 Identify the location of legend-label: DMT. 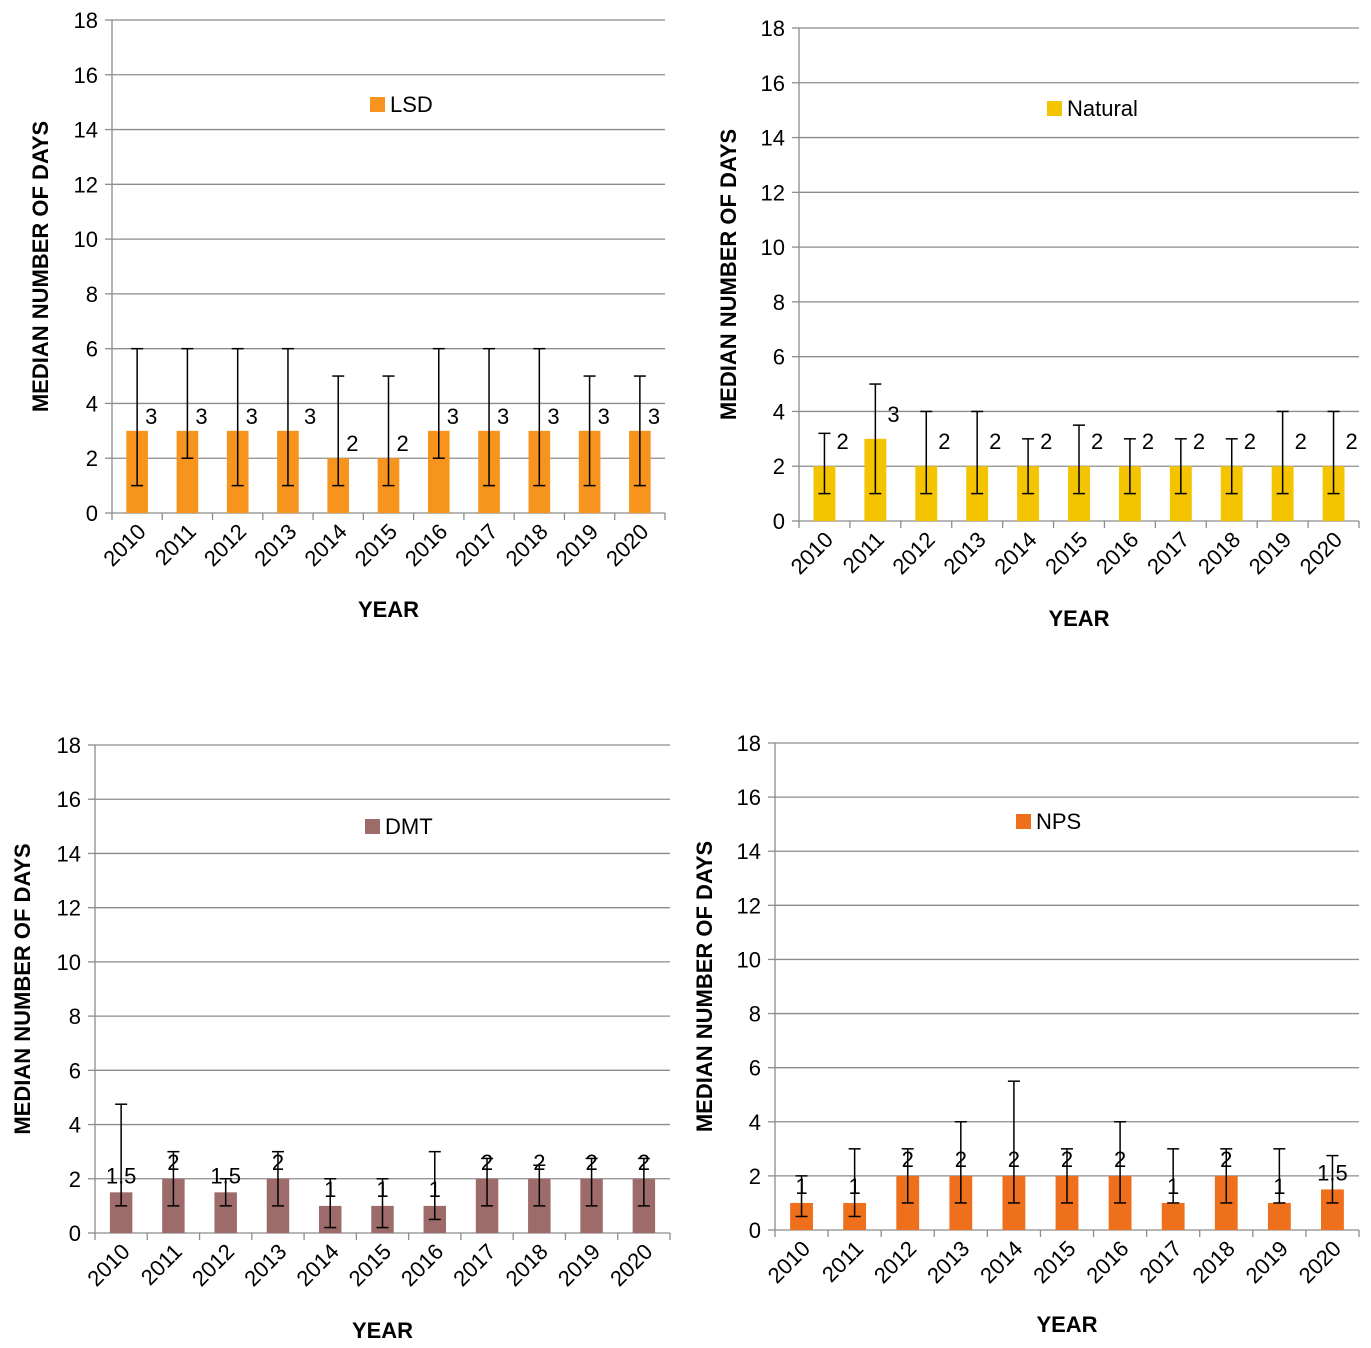
(409, 826).